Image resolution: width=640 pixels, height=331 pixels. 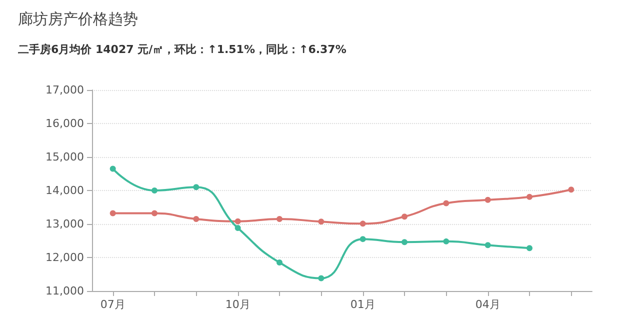 I want to click on chart-title: 廊坊房产价格趋势, so click(x=78, y=19).